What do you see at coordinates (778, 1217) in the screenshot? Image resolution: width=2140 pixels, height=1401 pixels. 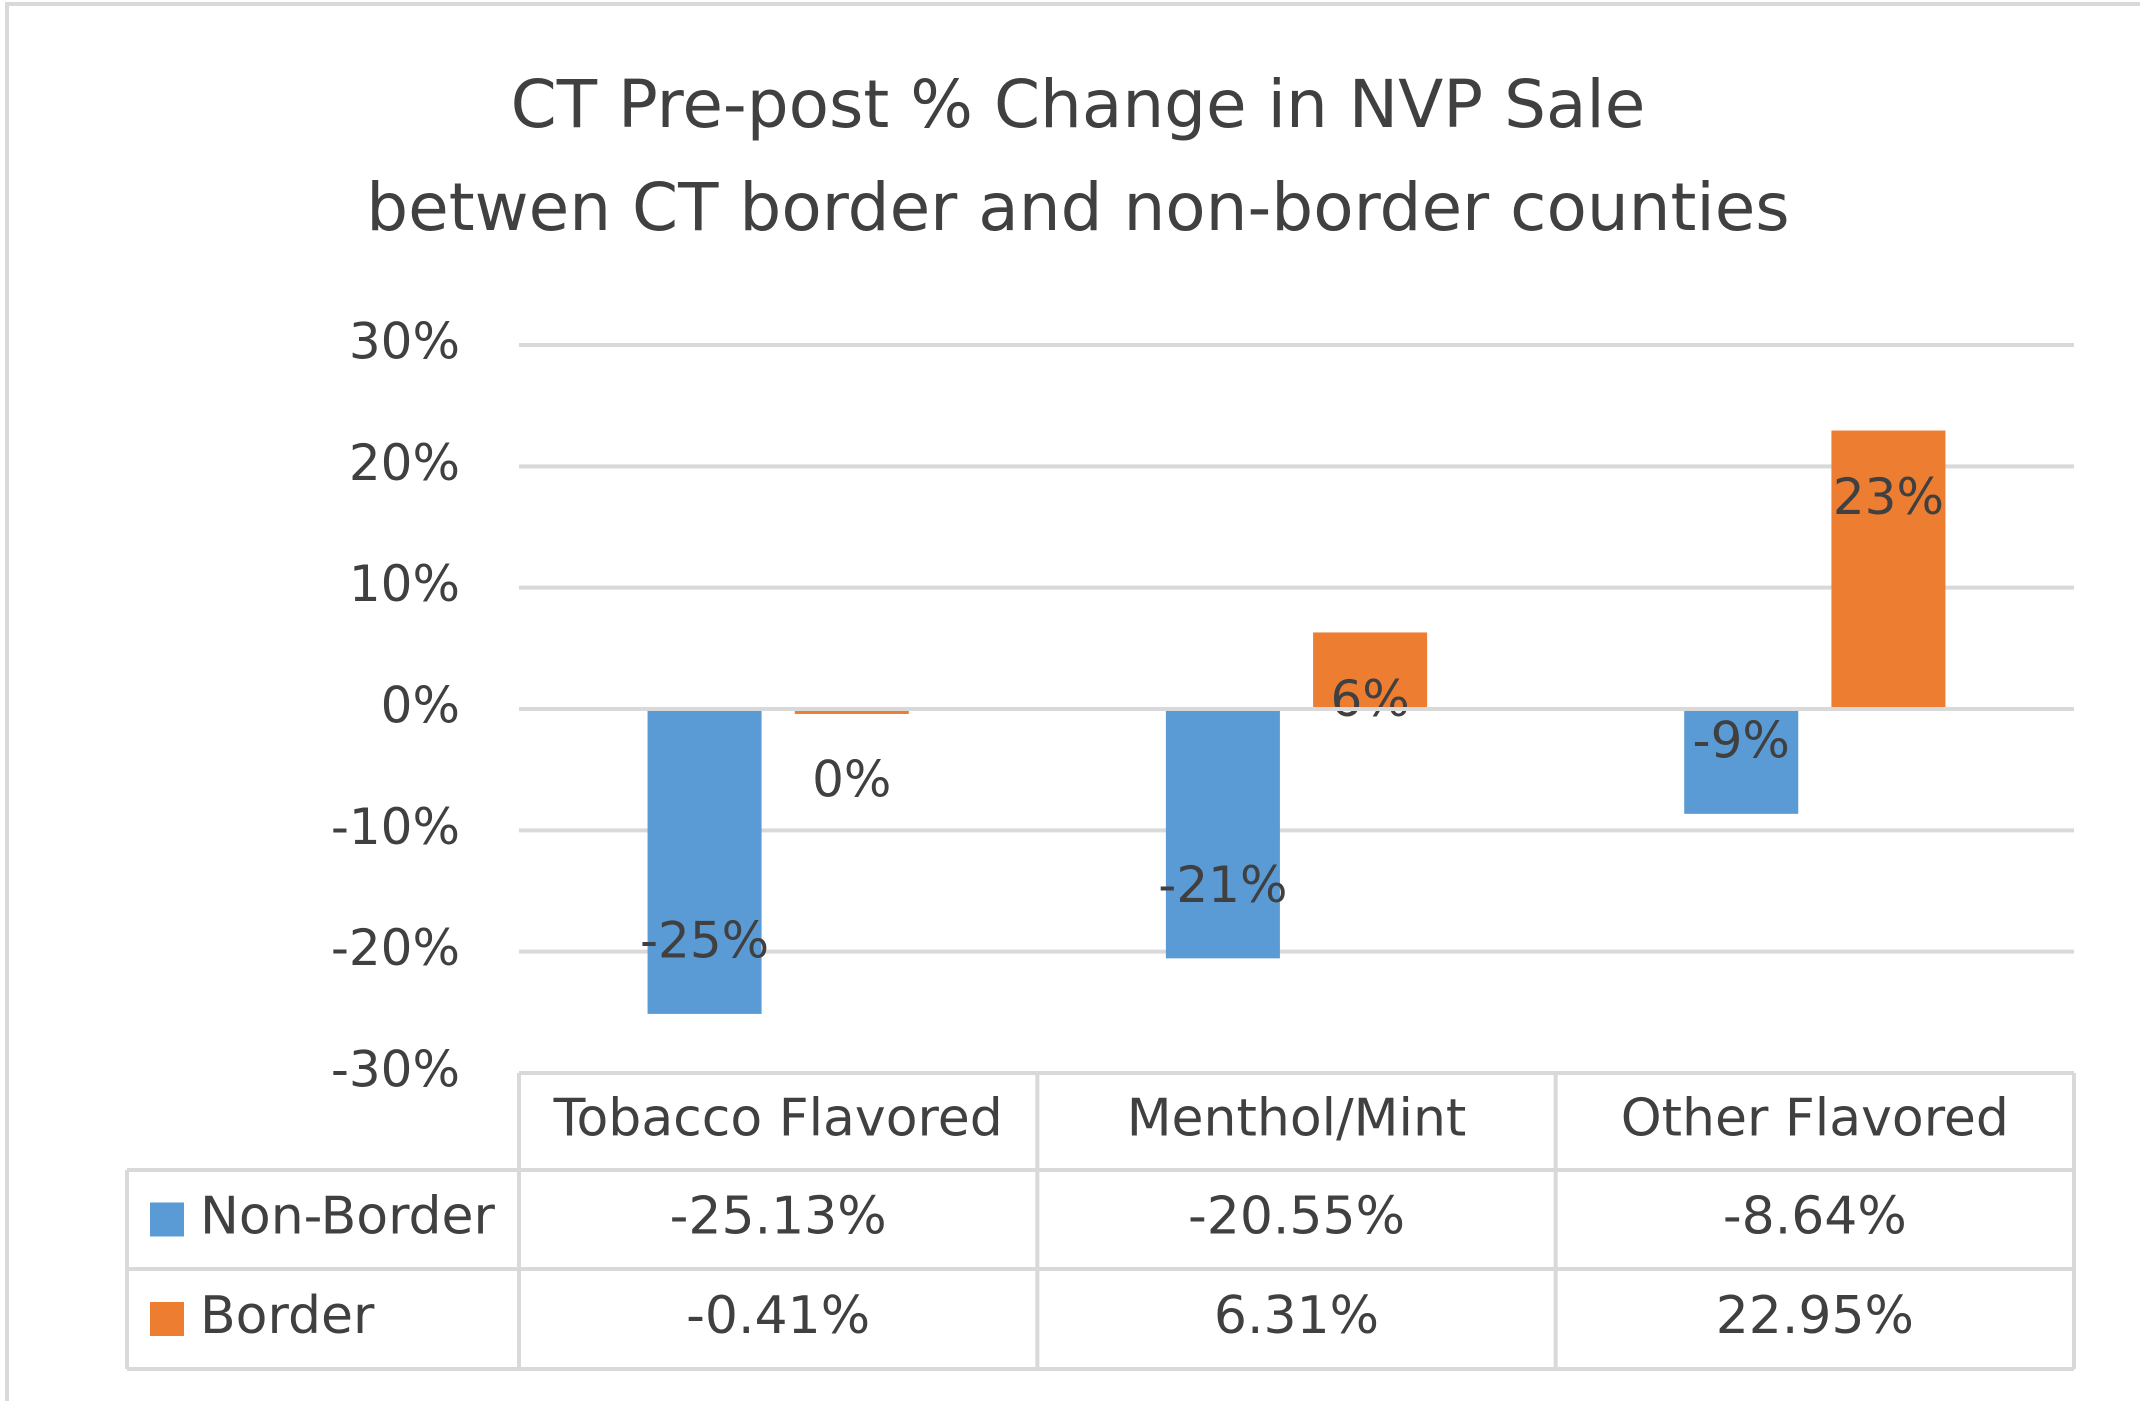 I see `table-cell: -25.13%` at bounding box center [778, 1217].